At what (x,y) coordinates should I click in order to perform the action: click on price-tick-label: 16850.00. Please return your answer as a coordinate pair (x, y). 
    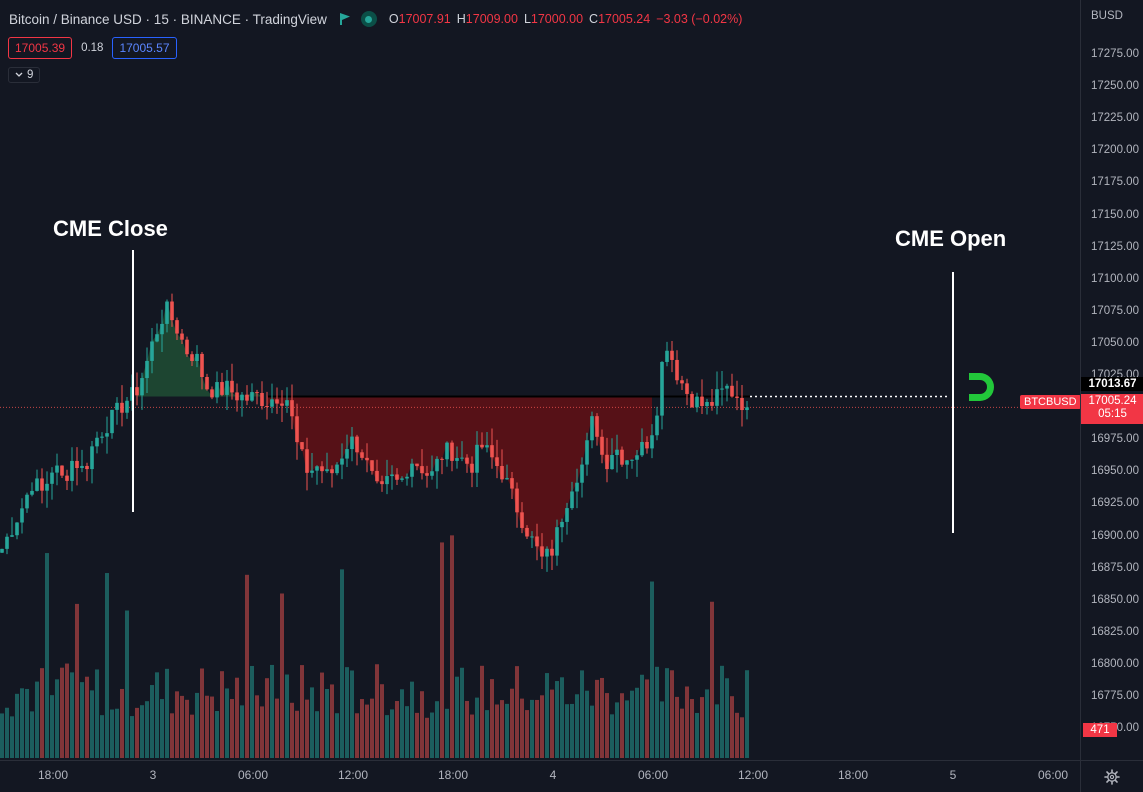
    Looking at the image, I should click on (1115, 599).